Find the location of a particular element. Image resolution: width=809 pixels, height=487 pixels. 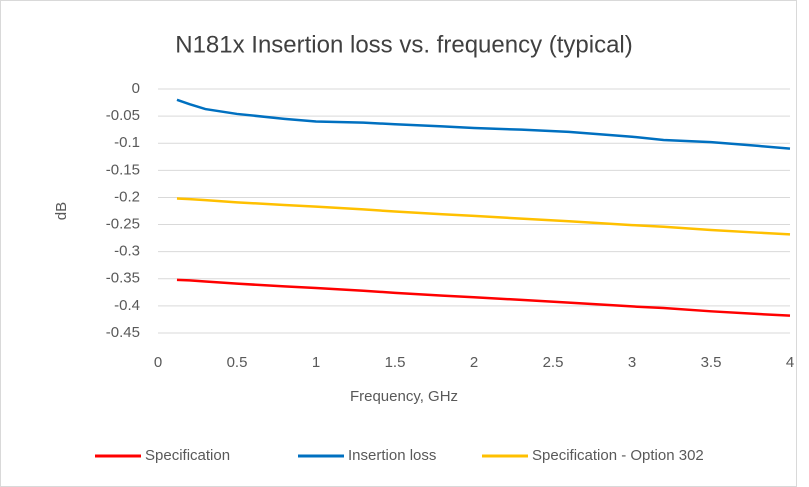

y-tick-label: 0 is located at coordinates (136, 88).